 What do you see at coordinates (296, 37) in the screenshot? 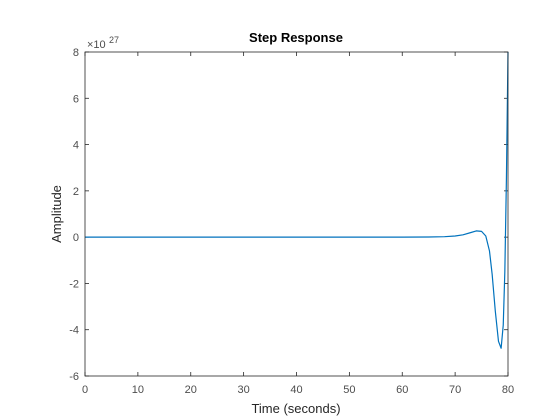
I see `chart-title: Step Response` at bounding box center [296, 37].